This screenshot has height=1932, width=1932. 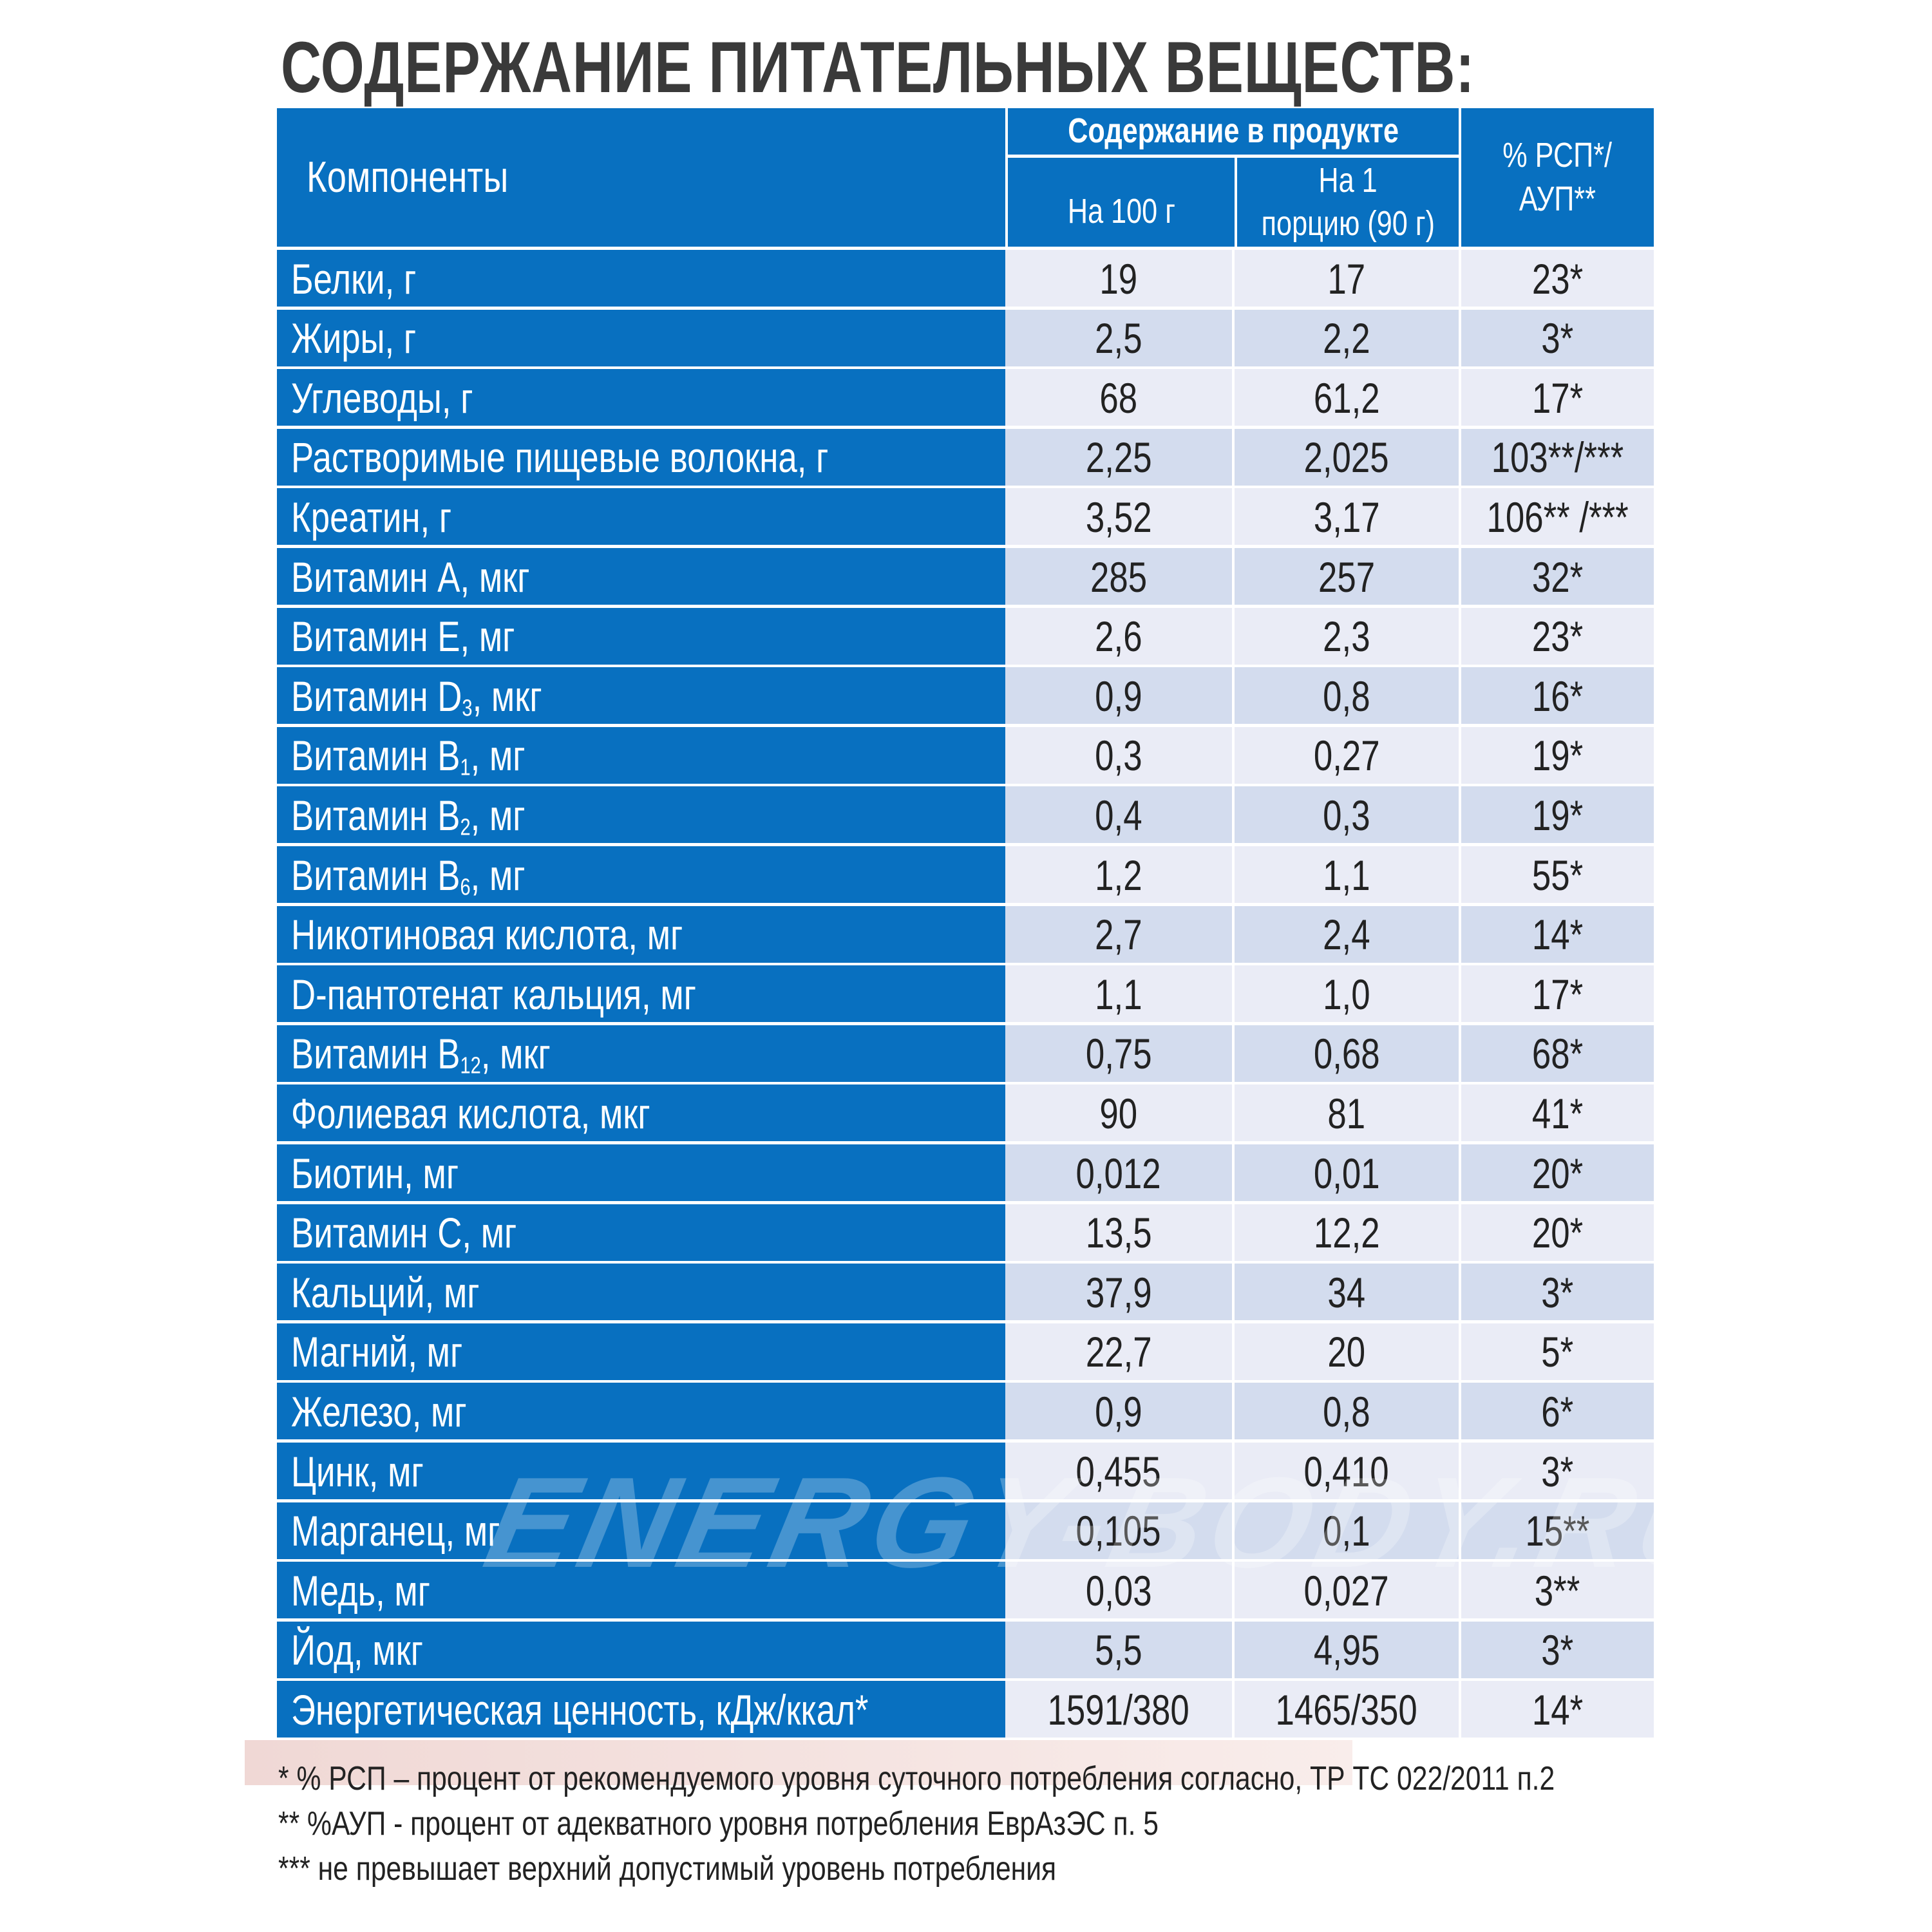 What do you see at coordinates (1558, 994) in the screenshot?
I see `value-percent: 17*` at bounding box center [1558, 994].